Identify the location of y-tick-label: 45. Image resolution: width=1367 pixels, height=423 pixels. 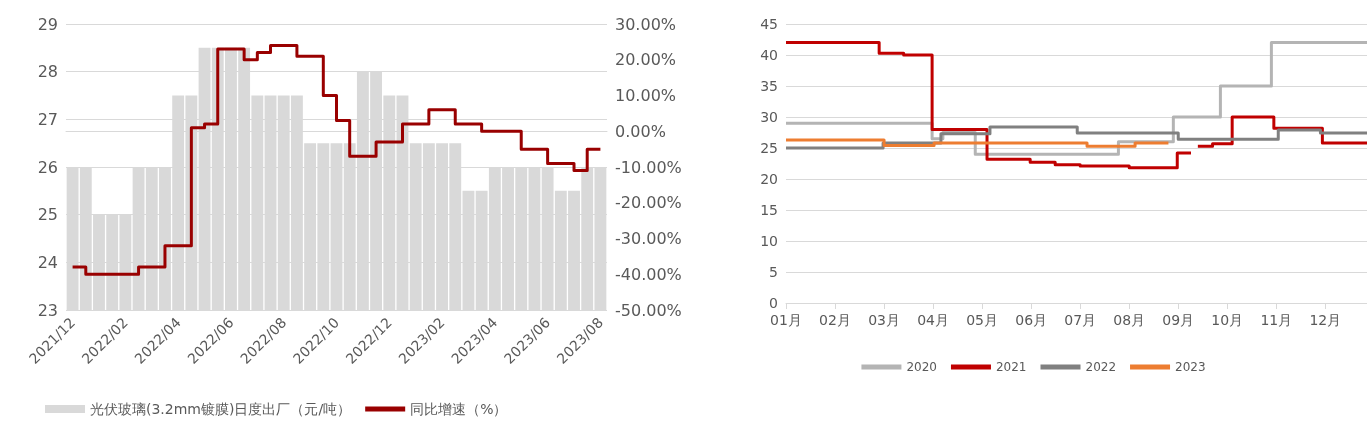
(769, 24).